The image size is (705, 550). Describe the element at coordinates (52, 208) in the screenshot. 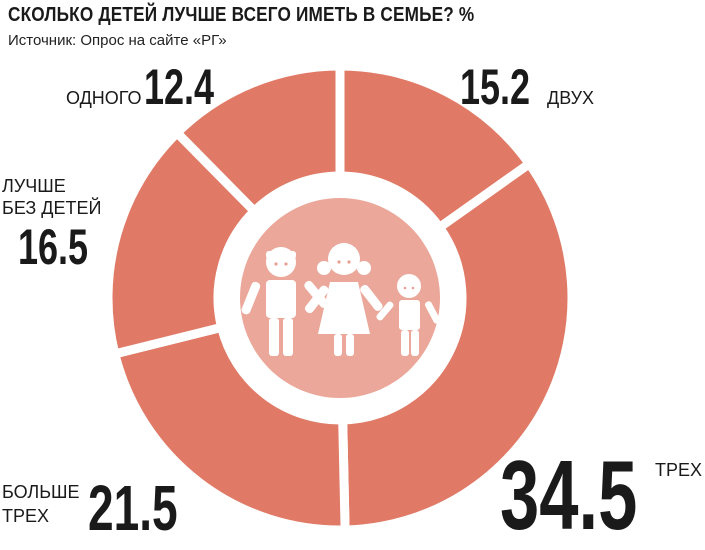

I see `label-bez-name-2: БЕЗ ДЕТЕЙ` at that location.